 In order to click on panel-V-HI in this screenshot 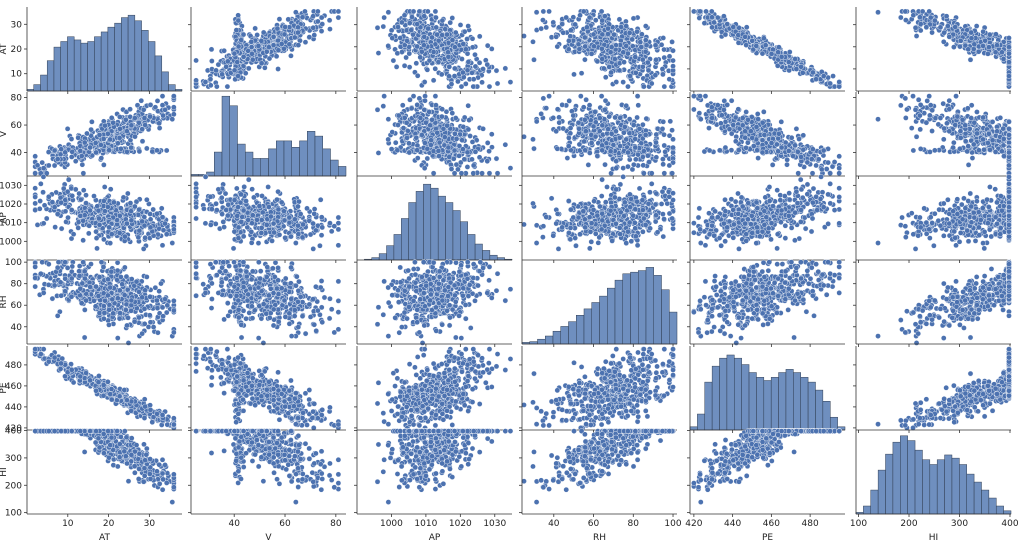, I will do `click(932, 135)`.